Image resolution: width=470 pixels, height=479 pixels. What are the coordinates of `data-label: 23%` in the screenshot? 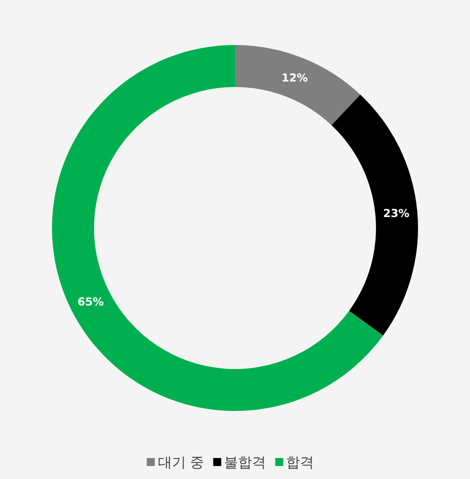 It's located at (396, 213).